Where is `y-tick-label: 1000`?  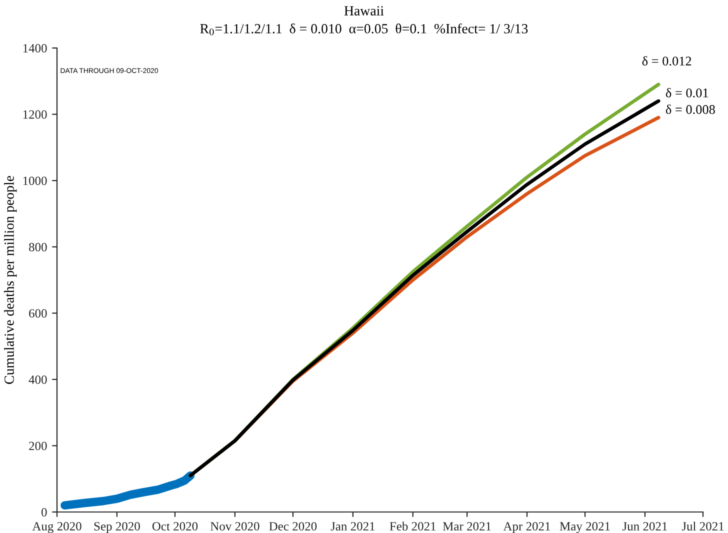 y-tick-label: 1000 is located at coordinates (35, 181).